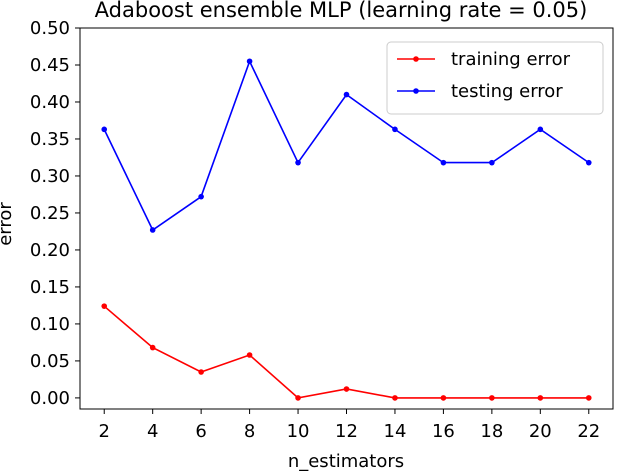 This screenshot has height=474, width=640. Describe the element at coordinates (540, 431) in the screenshot. I see `x-tick-label: 20` at that location.